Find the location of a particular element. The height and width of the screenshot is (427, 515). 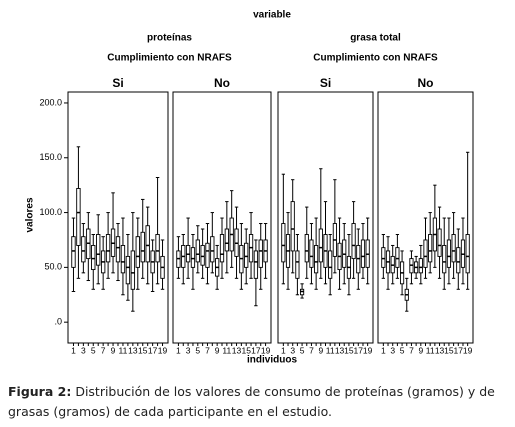

chart-title: variable is located at coordinates (272, 15).